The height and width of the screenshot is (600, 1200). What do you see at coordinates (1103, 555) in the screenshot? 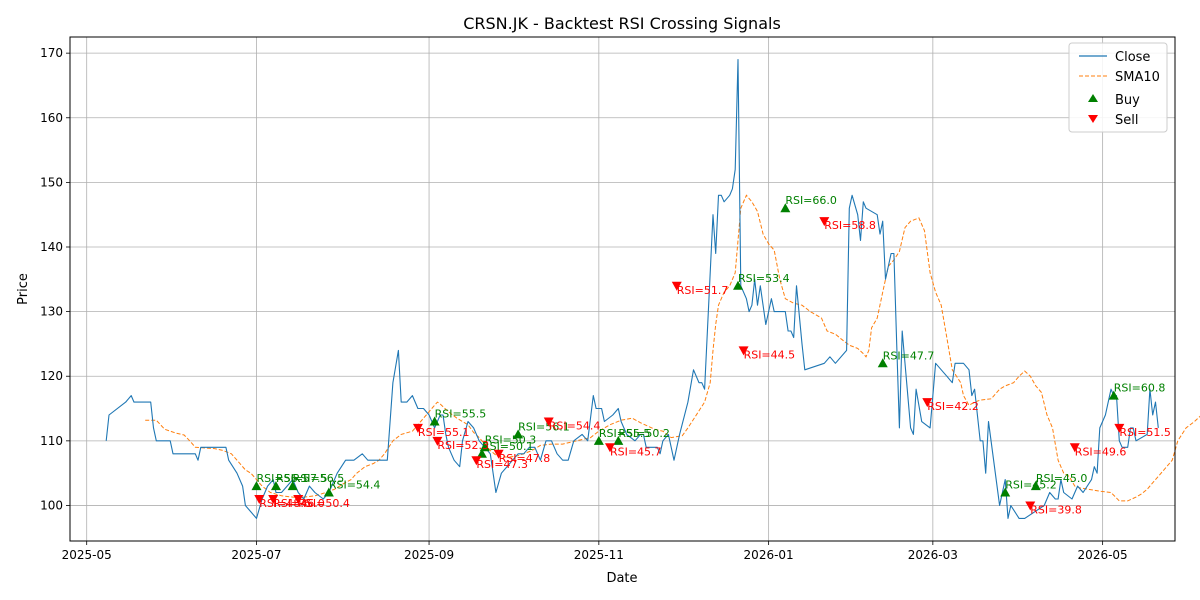
I see `x-tick-label: 2026-05` at bounding box center [1103, 555].